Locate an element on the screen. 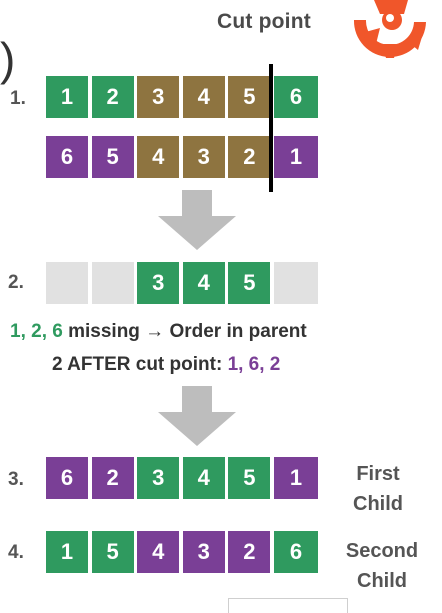 Image resolution: width=442 pixels, height=613 pixels. missing-note: 1, 2, 6 missing → Order in parent is located at coordinates (158, 332).